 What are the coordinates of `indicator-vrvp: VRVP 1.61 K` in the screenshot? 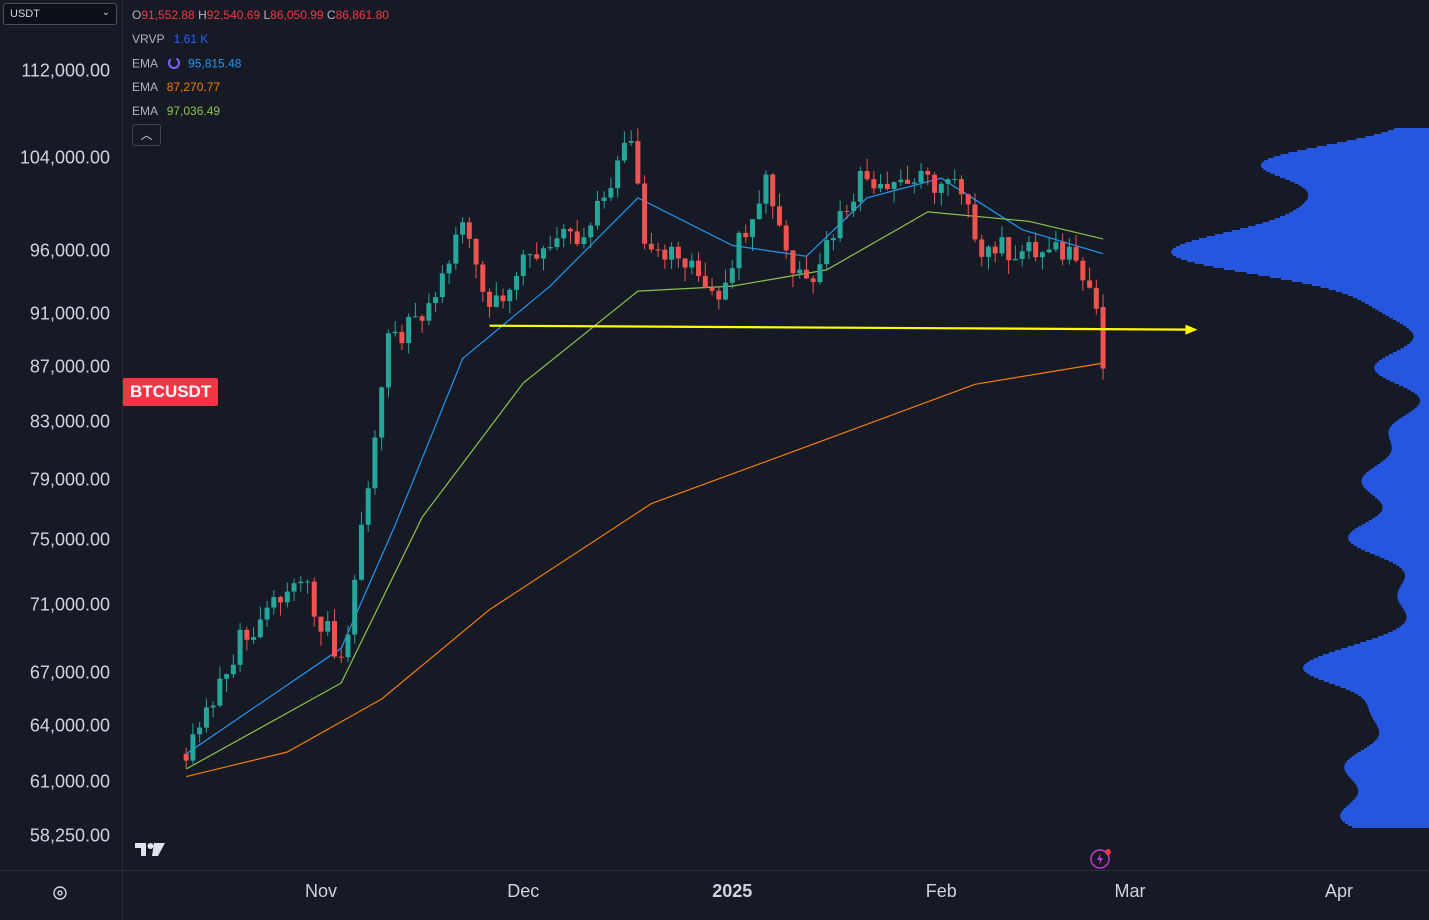 It's located at (170, 39).